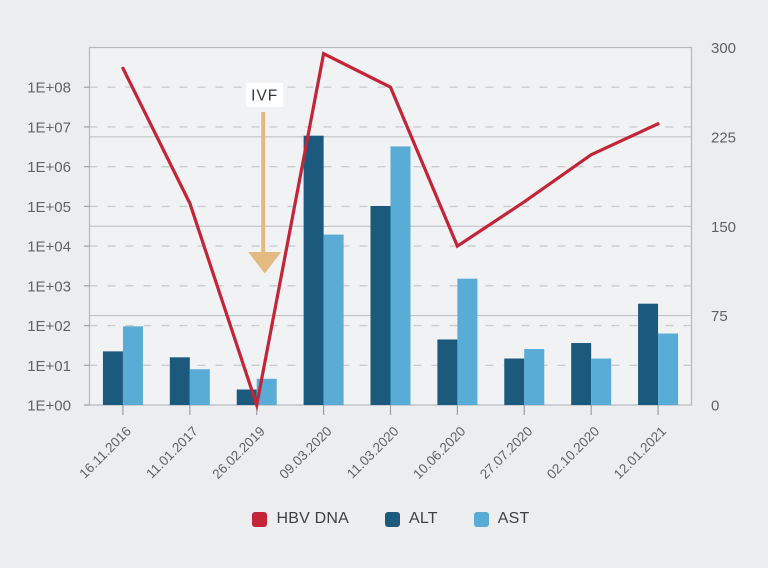 The image size is (768, 568). I want to click on y-axis-right-label: 225, so click(723, 137).